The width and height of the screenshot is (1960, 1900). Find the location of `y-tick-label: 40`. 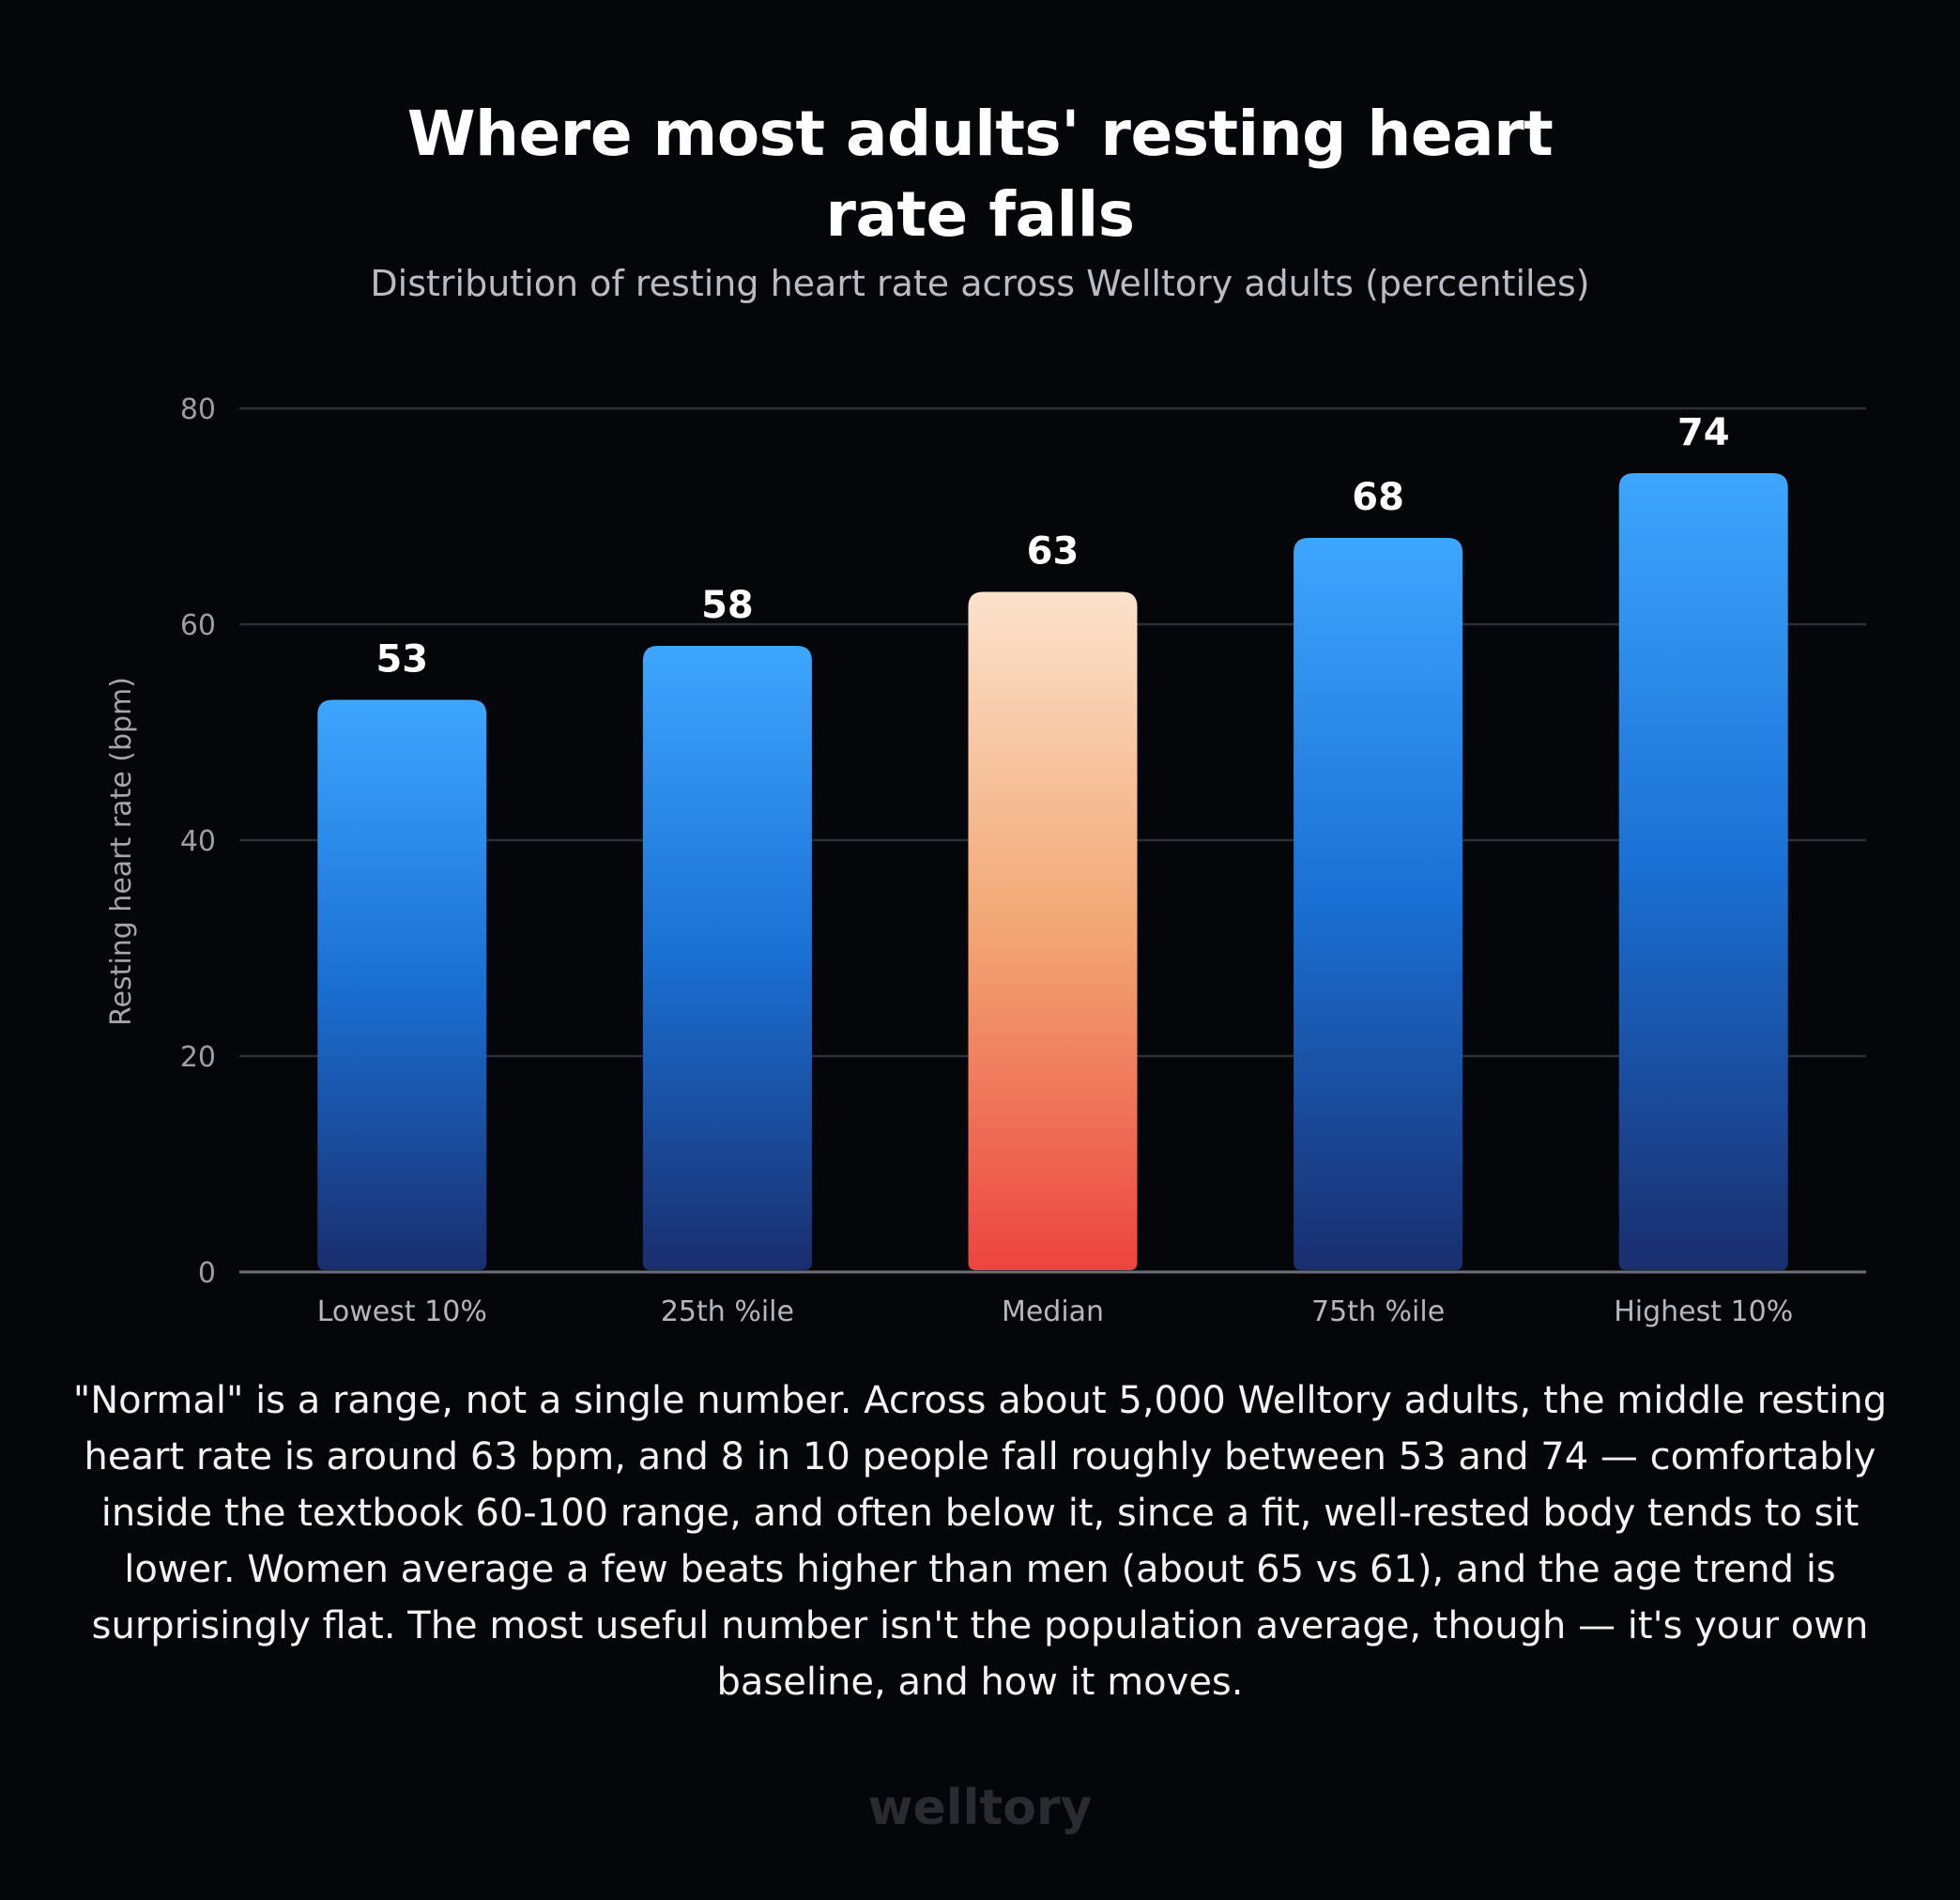

y-tick-label: 40 is located at coordinates (198, 841).